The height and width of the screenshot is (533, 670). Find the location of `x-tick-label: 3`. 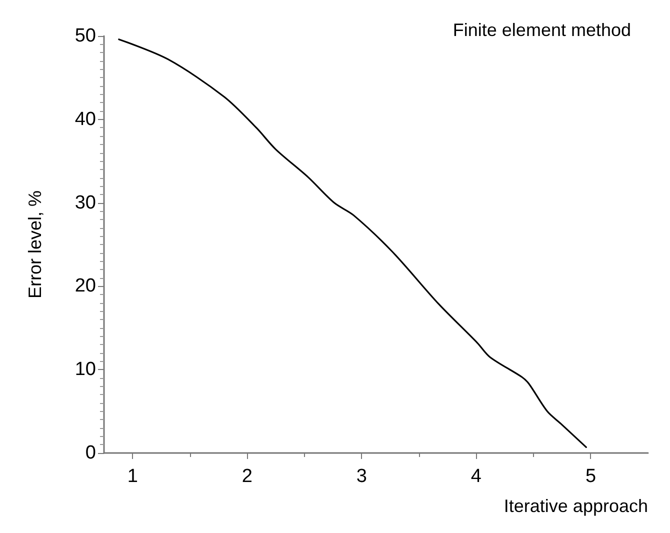

x-tick-label: 3 is located at coordinates (361, 476).